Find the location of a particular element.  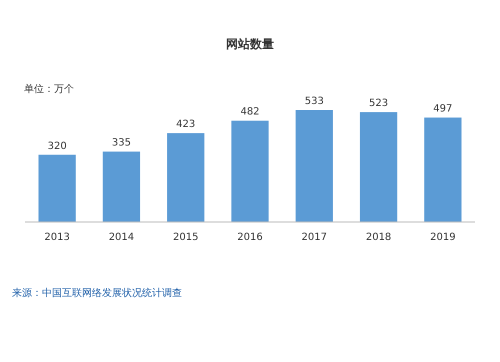

x-tick-label: 2018 is located at coordinates (379, 237).